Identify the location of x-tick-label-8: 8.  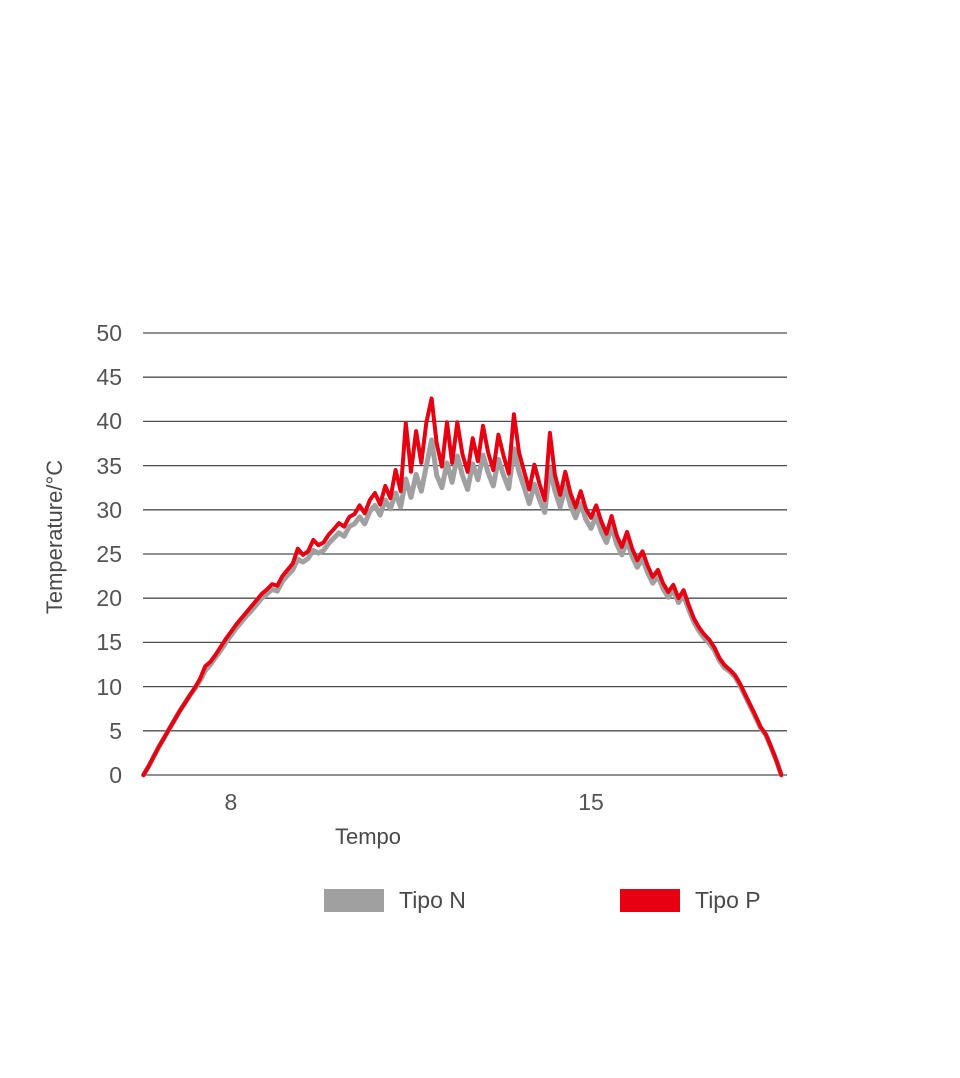
(231, 802).